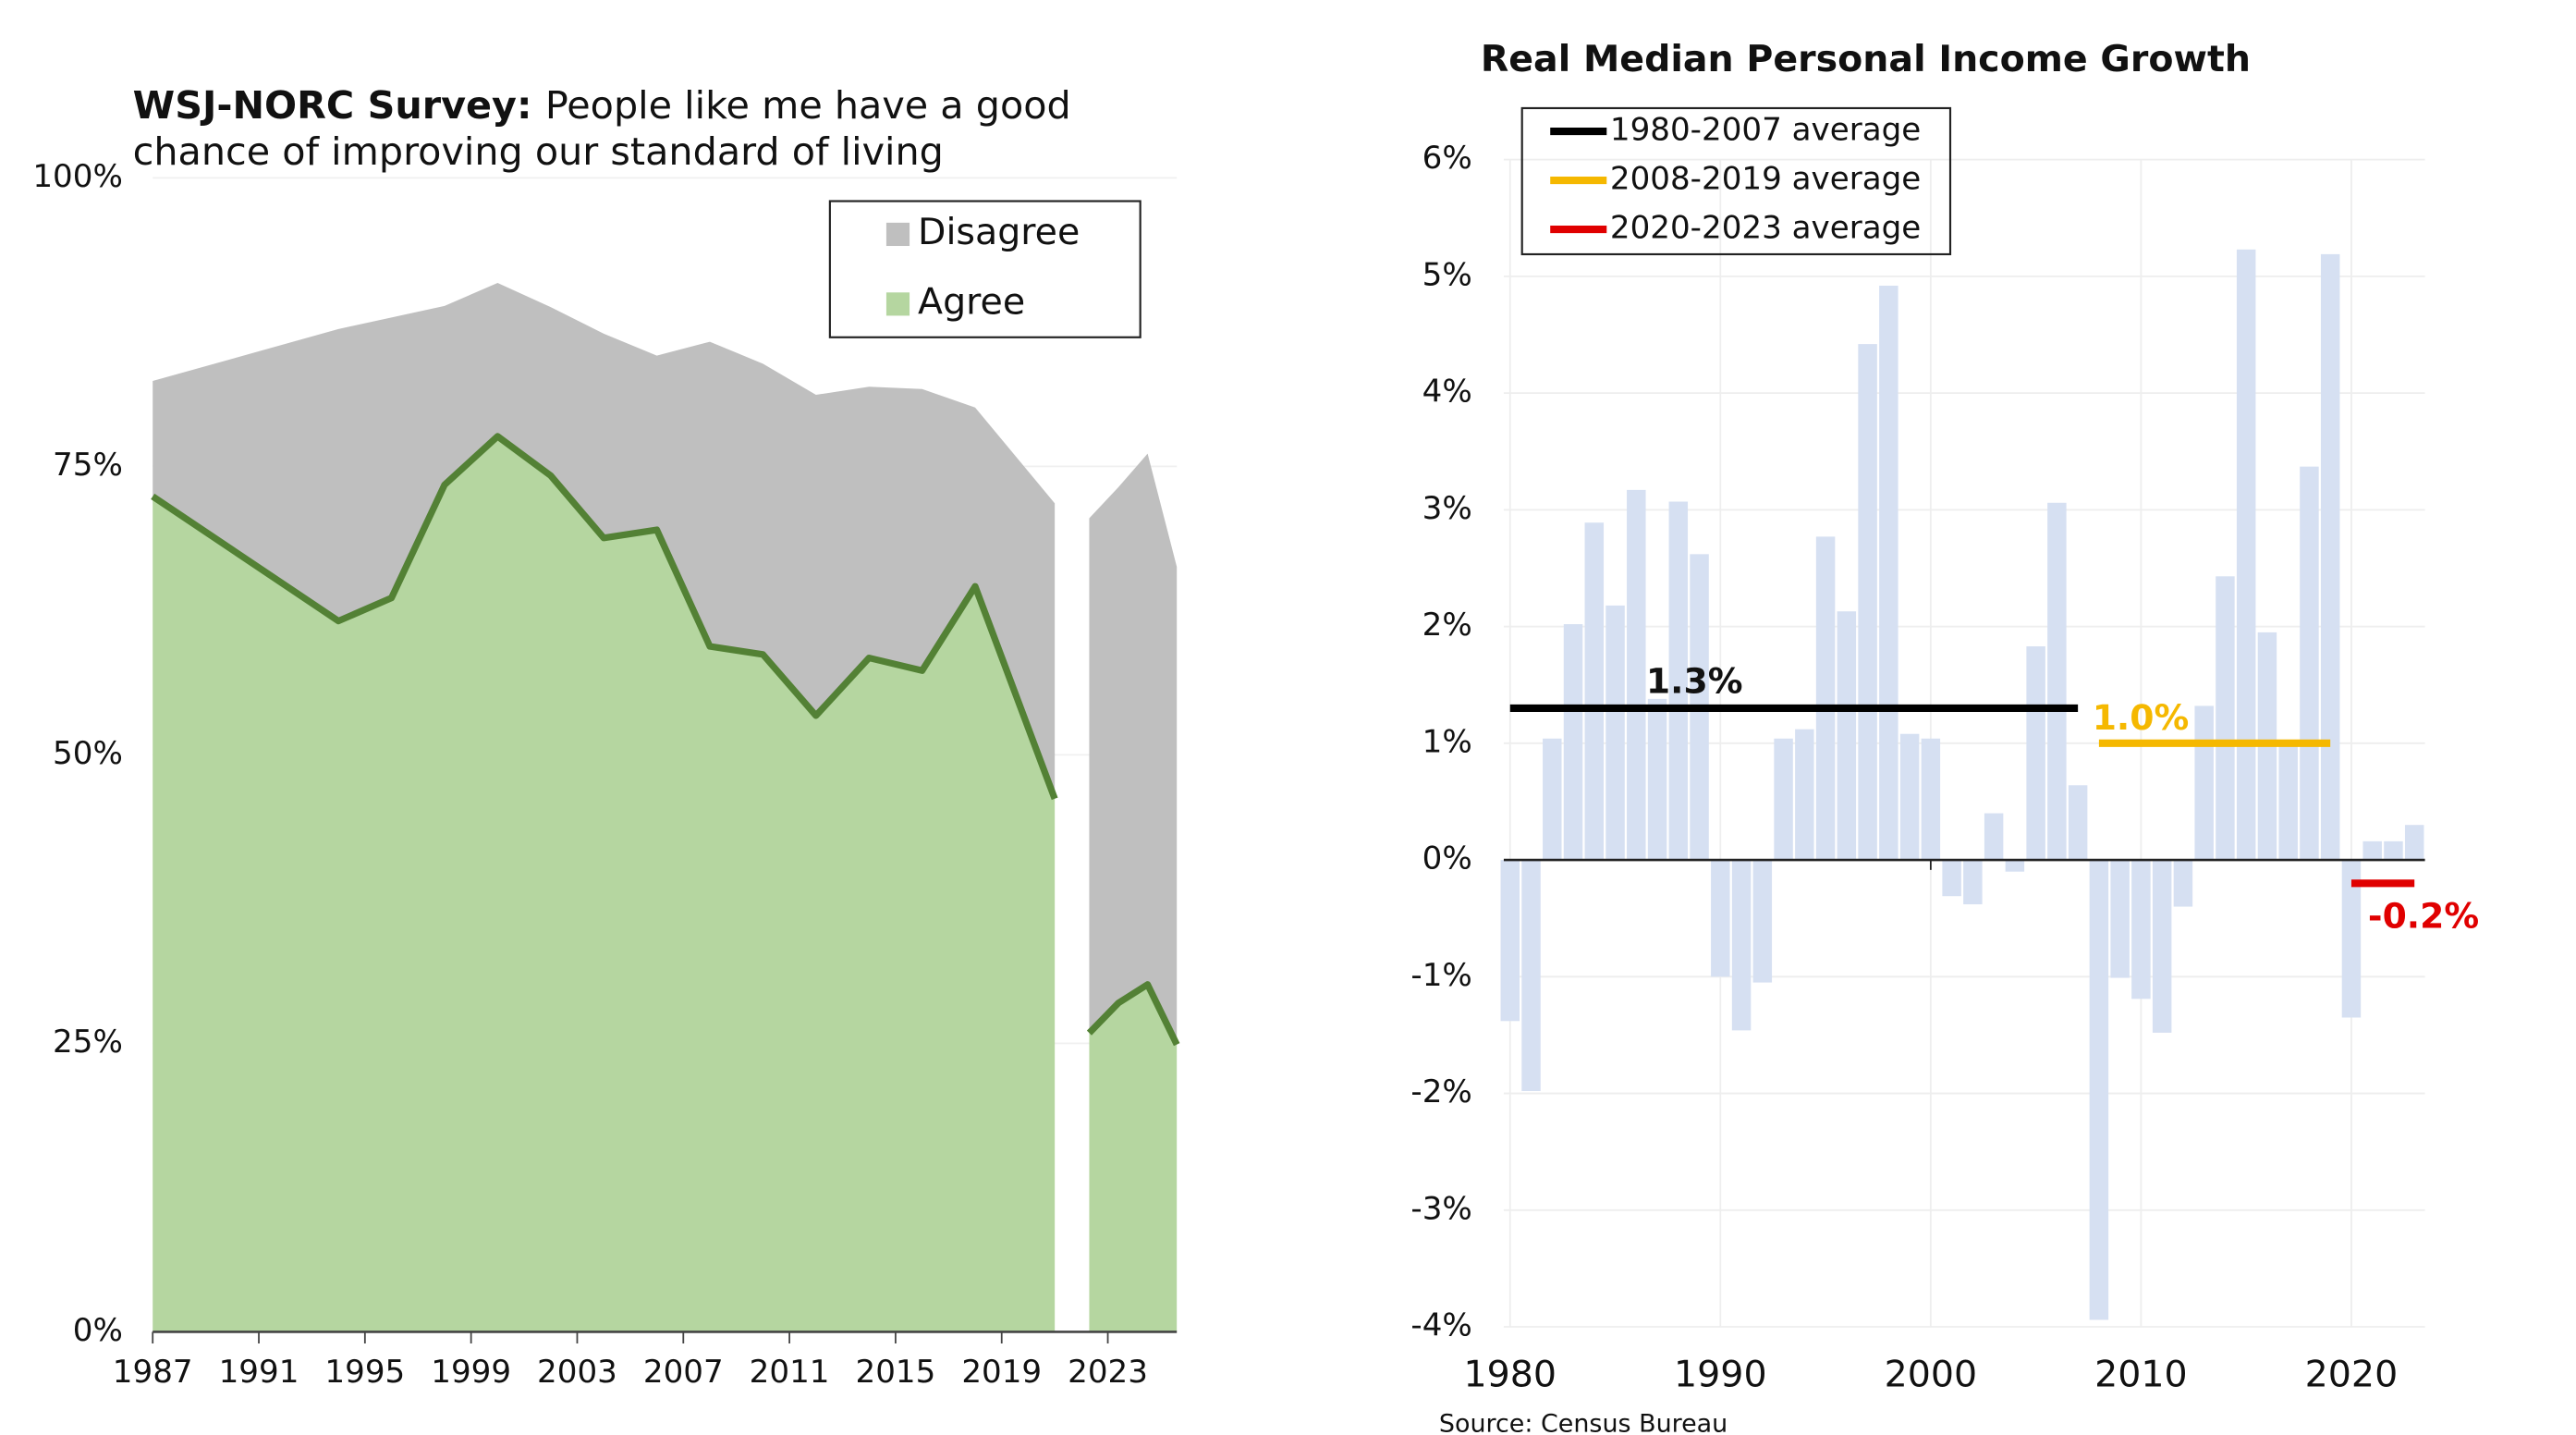 The height and width of the screenshot is (1435, 2576). I want to click on x-tick-label: 2007, so click(683, 1373).